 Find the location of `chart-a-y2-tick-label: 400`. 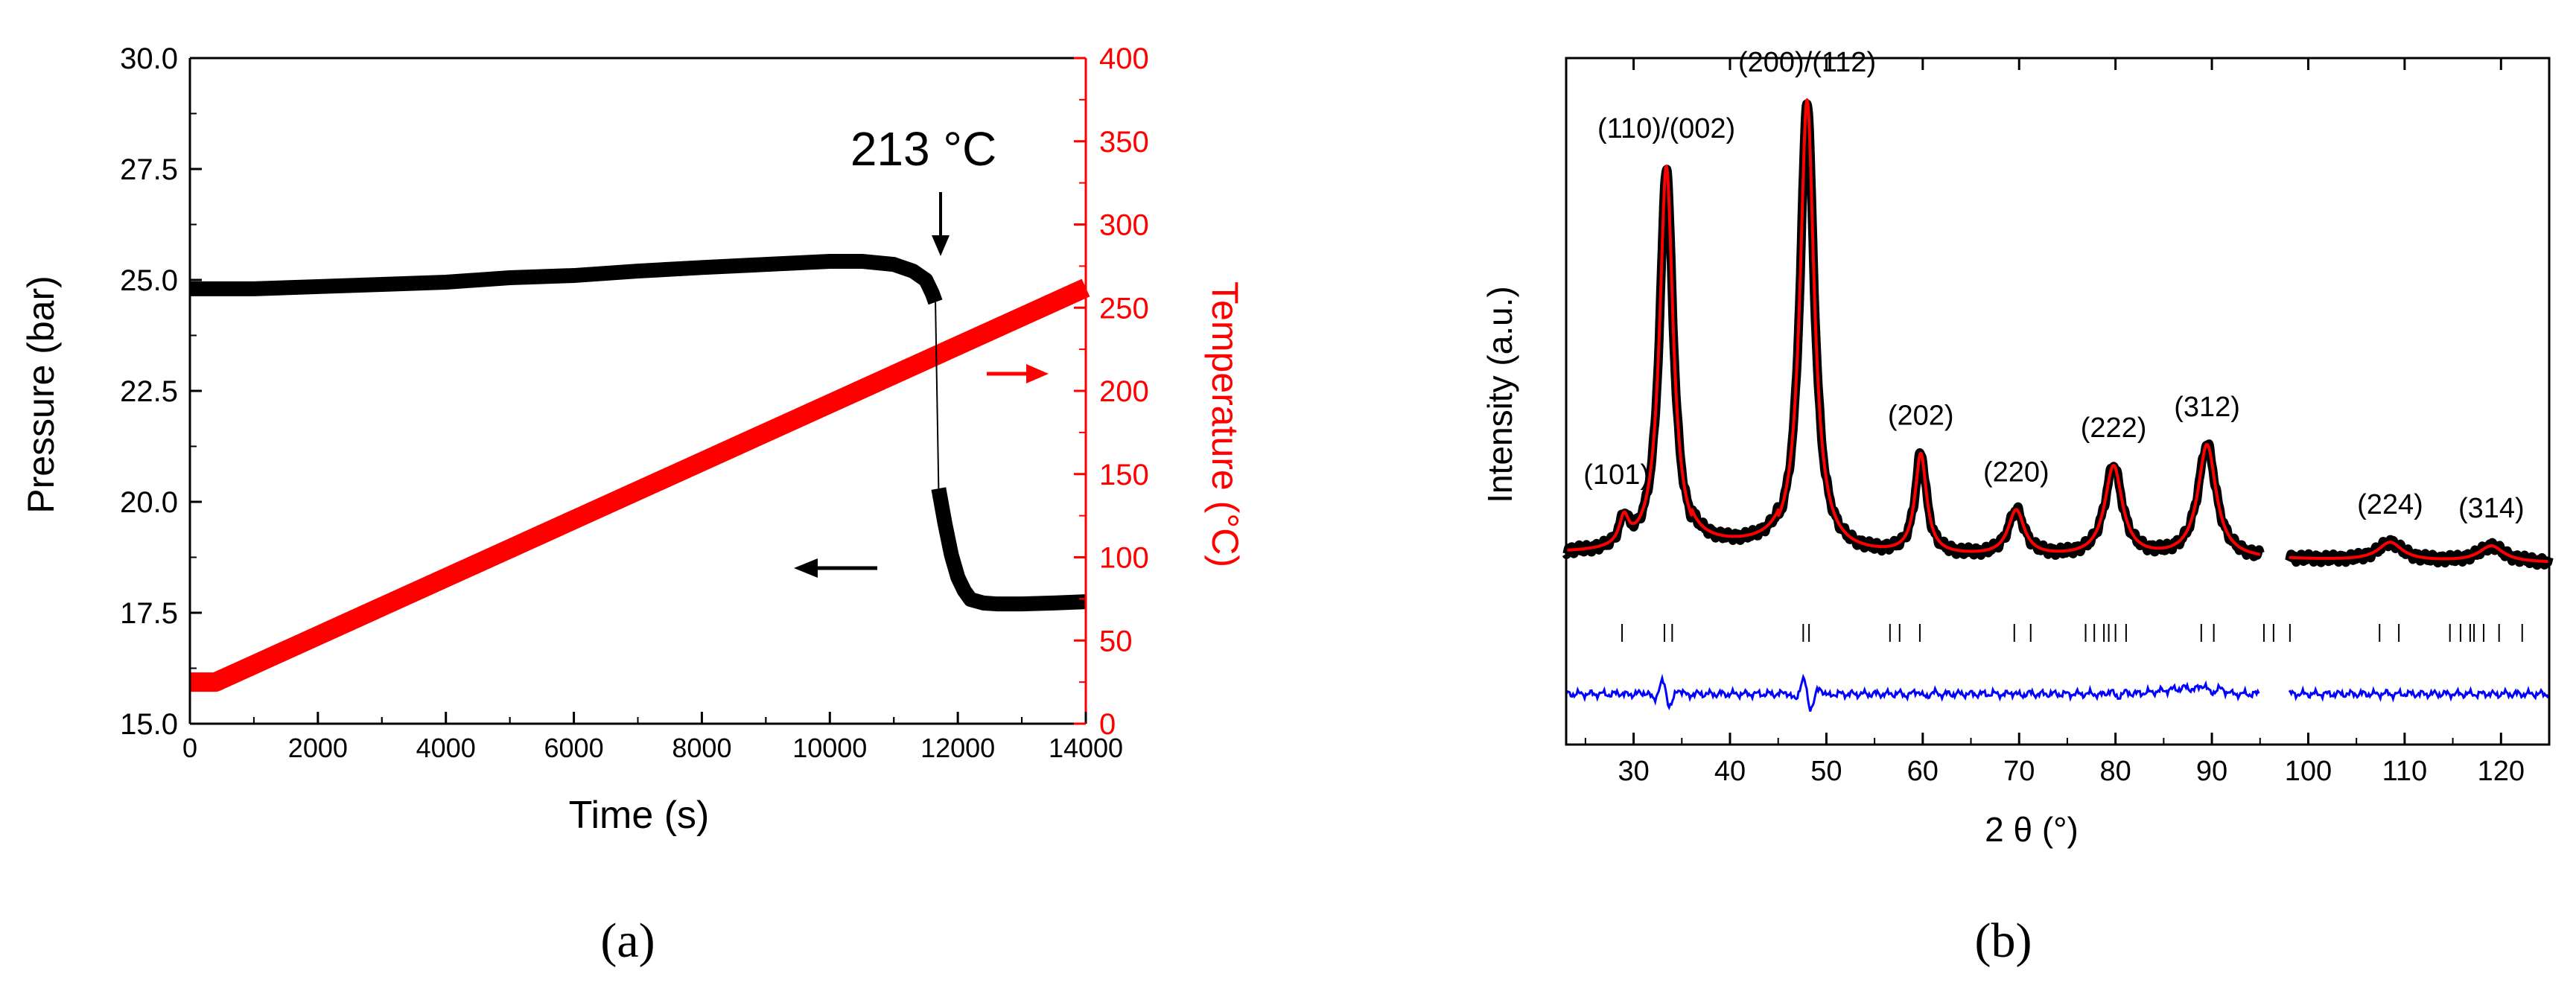

chart-a-y2-tick-label: 400 is located at coordinates (1124, 59).